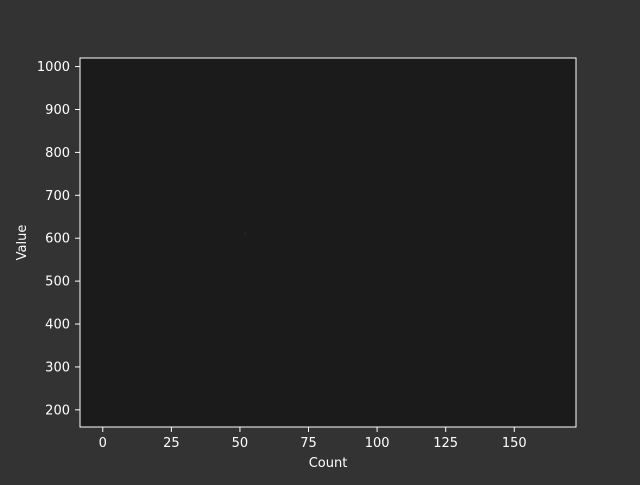  Describe the element at coordinates (103, 443) in the screenshot. I see `x-tick-label: 0` at that location.